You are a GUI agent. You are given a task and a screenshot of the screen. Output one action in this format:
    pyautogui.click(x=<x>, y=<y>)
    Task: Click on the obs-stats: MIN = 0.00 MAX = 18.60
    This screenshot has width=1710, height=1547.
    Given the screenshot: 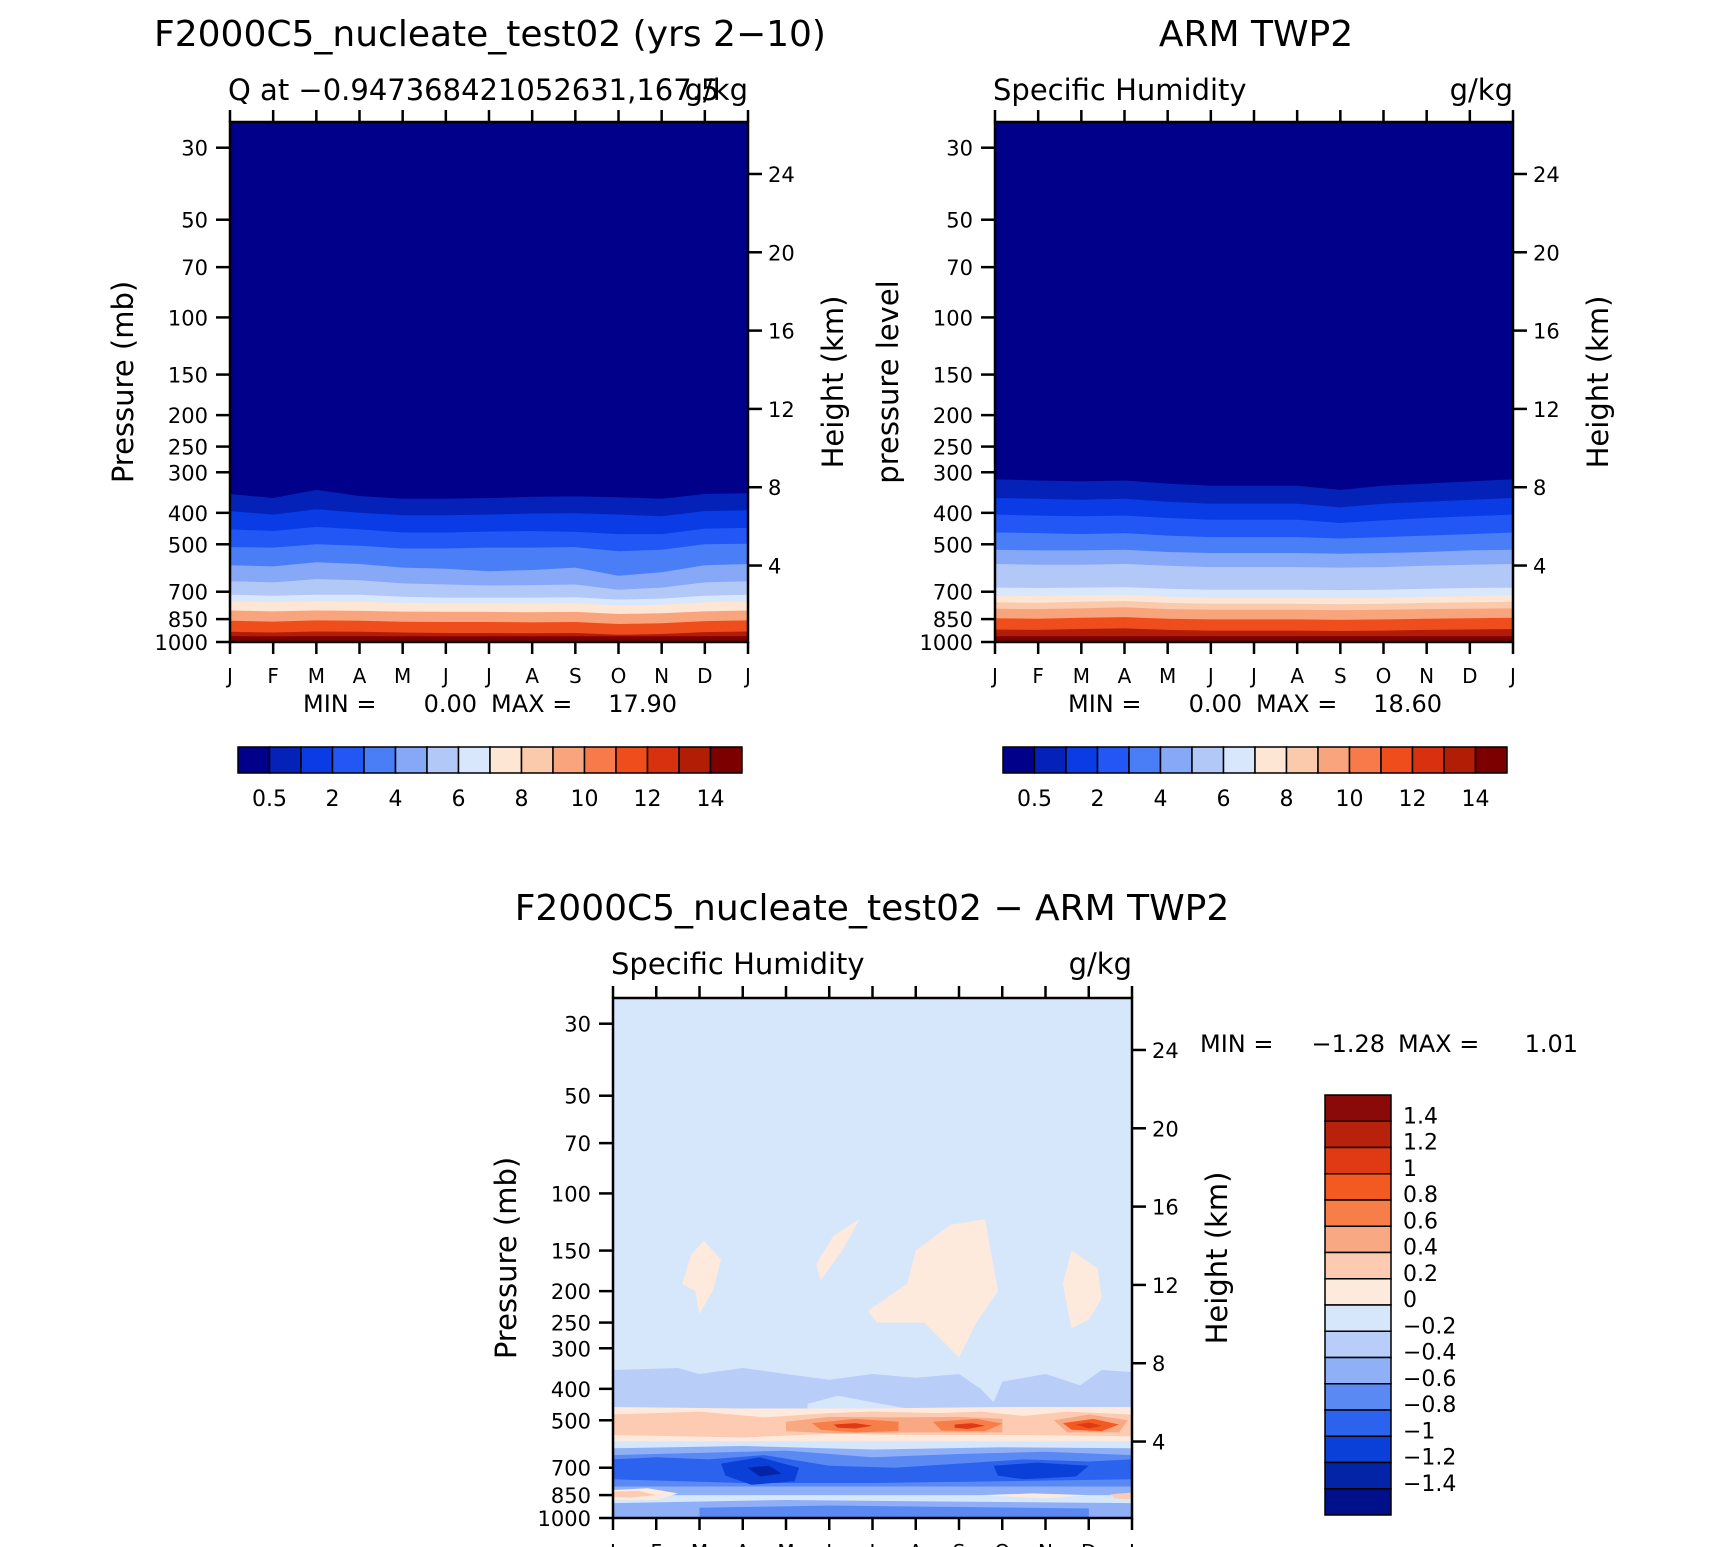 What is the action you would take?
    pyautogui.click(x=1255, y=704)
    